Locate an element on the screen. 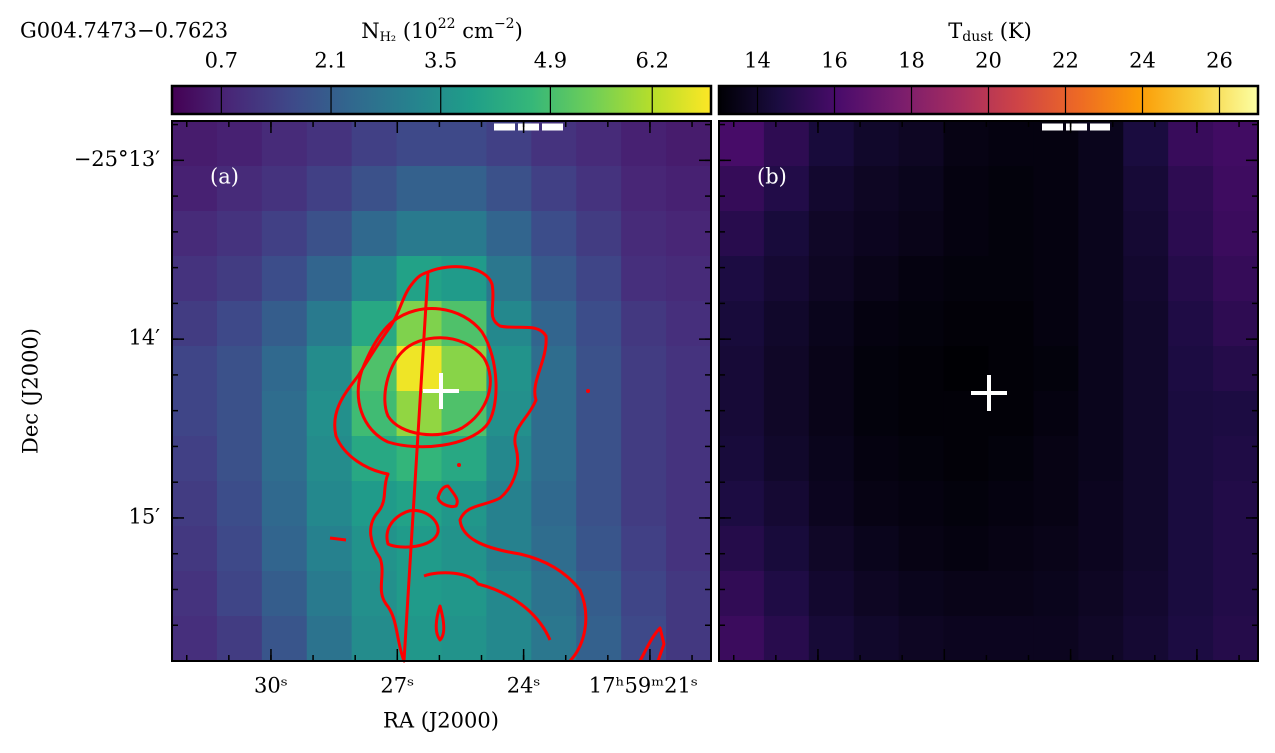 The image size is (1275, 753). panel-label: (a) is located at coordinates (224, 177).